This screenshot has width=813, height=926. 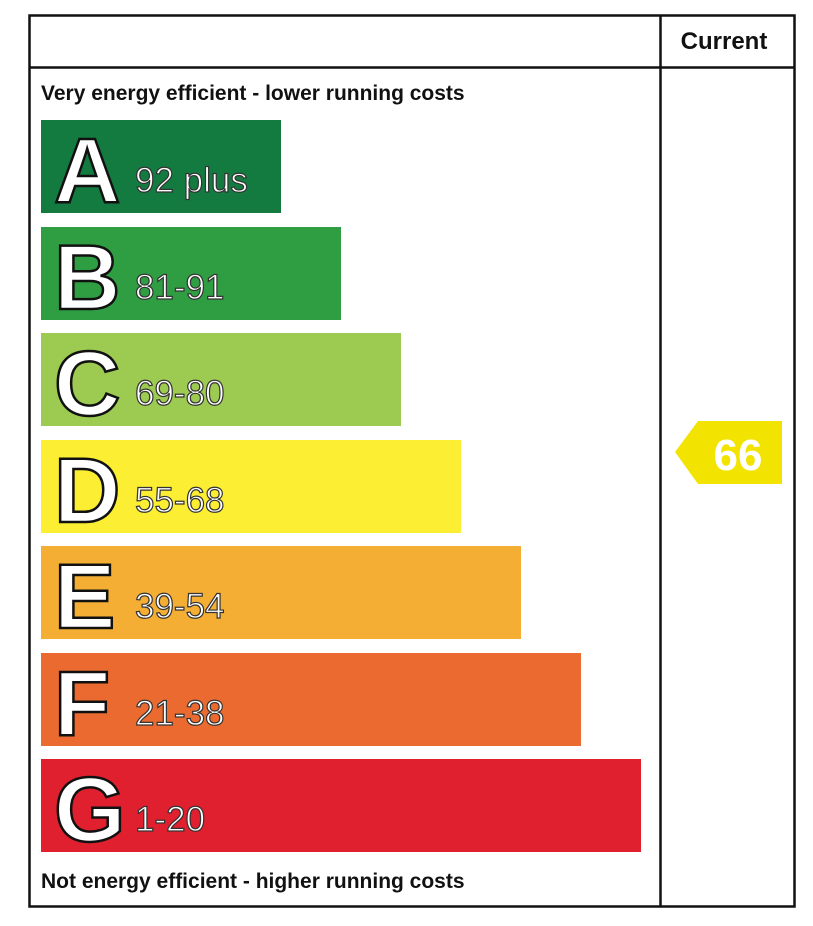 I want to click on band-range: 21-38, so click(x=180, y=713).